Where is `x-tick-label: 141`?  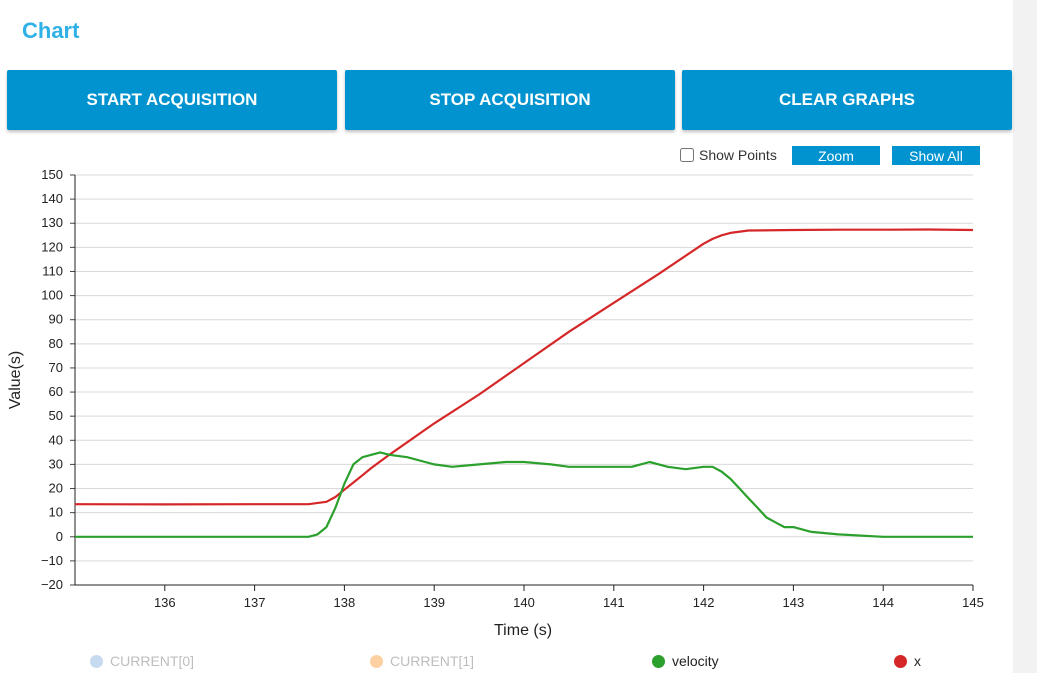
x-tick-label: 141 is located at coordinates (614, 602).